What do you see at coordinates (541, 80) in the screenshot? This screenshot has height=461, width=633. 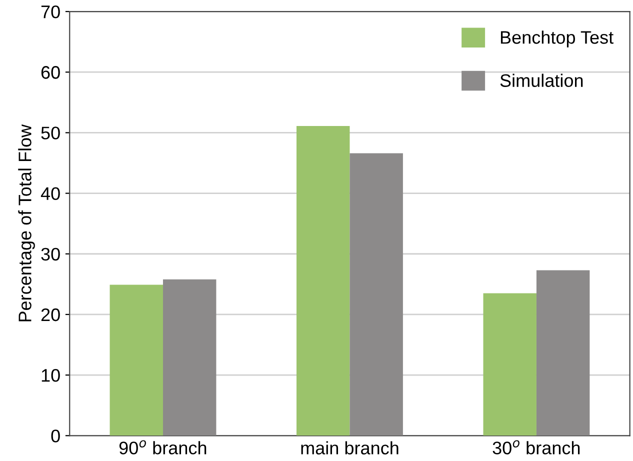 I see `legend-label: Simulation` at bounding box center [541, 80].